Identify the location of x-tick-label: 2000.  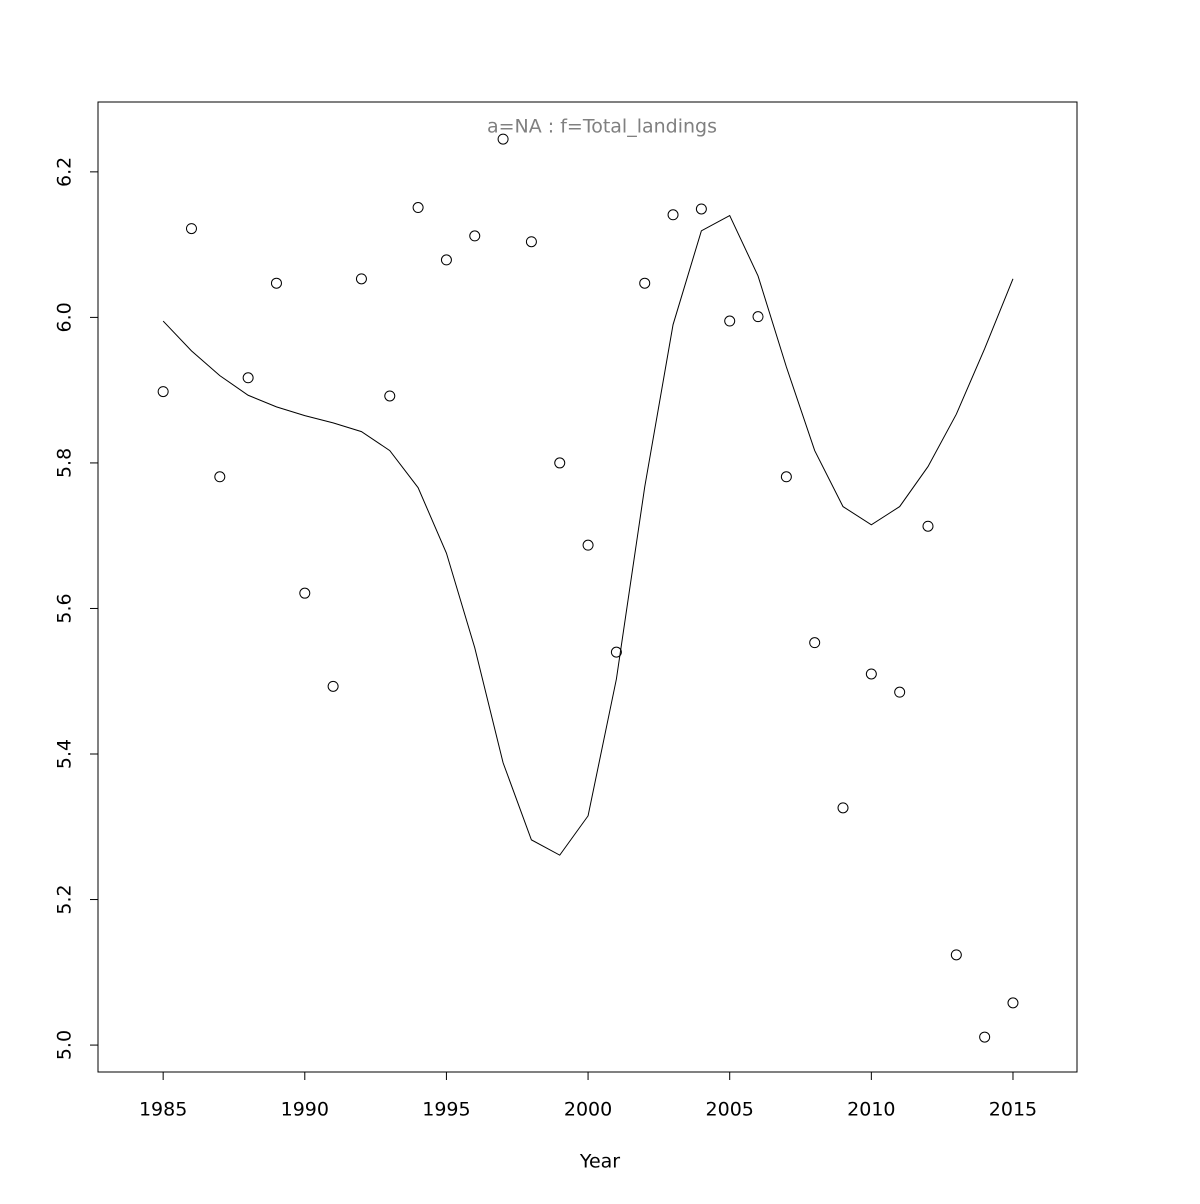
(588, 1110).